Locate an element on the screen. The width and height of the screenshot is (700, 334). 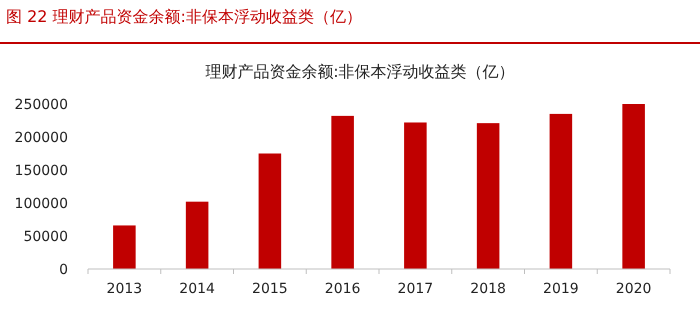
y-tick-label: 100000 is located at coordinates (41, 204).